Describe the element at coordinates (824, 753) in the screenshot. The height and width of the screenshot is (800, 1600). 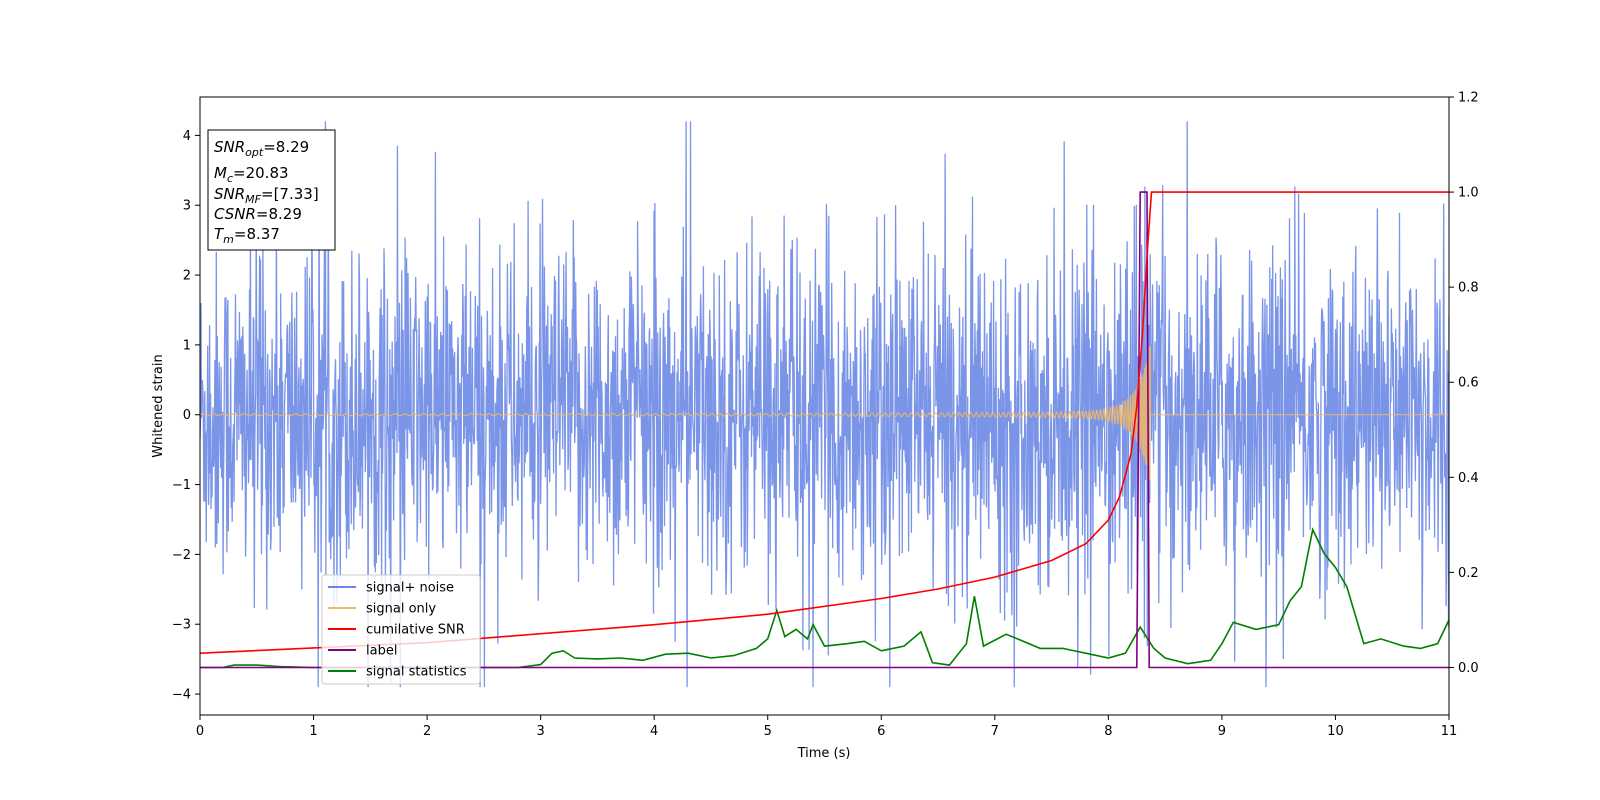
I see `x-axis-label: Time (s)` at that location.